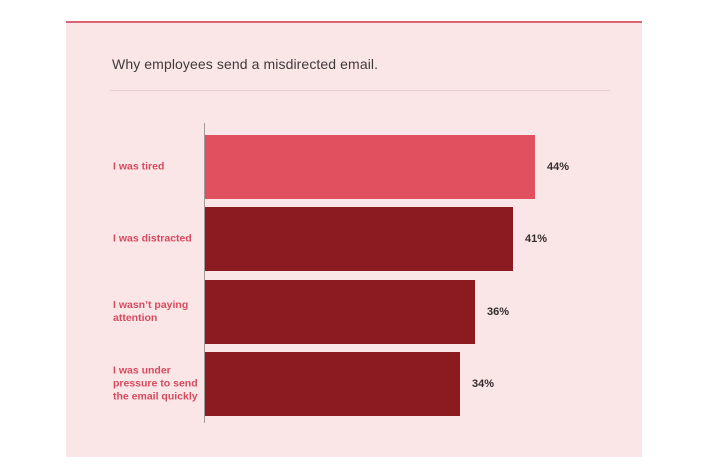 The width and height of the screenshot is (718, 475). What do you see at coordinates (139, 166) in the screenshot?
I see `category-label: I was tired` at bounding box center [139, 166].